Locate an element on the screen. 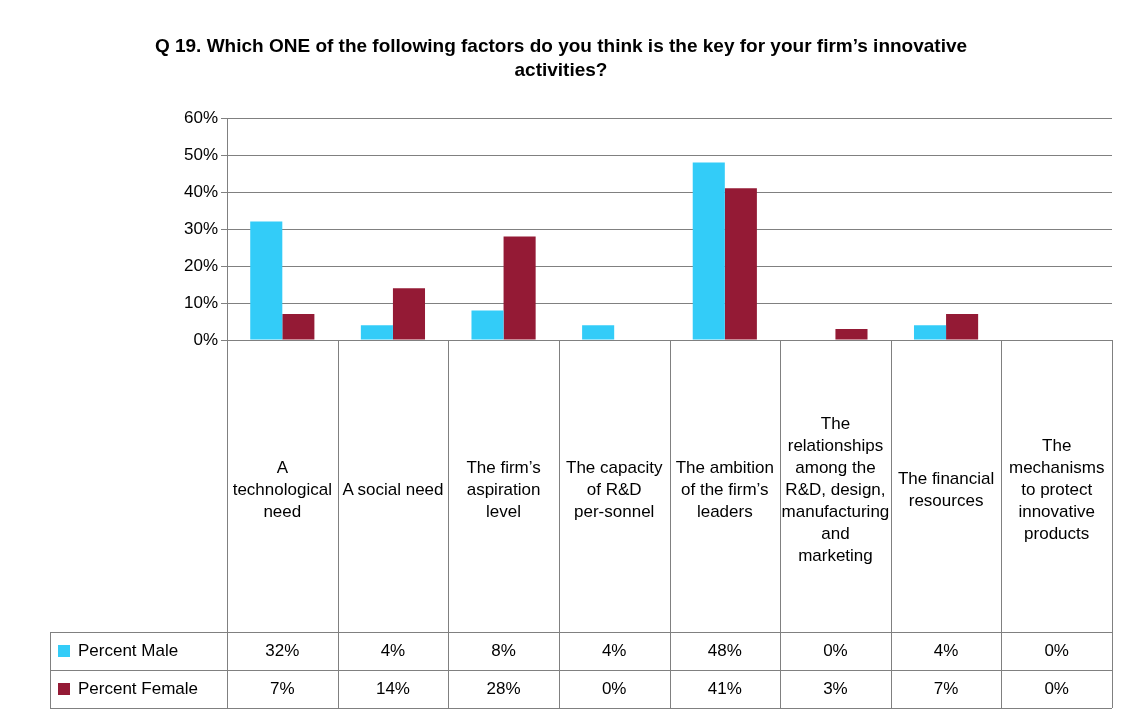  data-label: 48% is located at coordinates (724, 650).